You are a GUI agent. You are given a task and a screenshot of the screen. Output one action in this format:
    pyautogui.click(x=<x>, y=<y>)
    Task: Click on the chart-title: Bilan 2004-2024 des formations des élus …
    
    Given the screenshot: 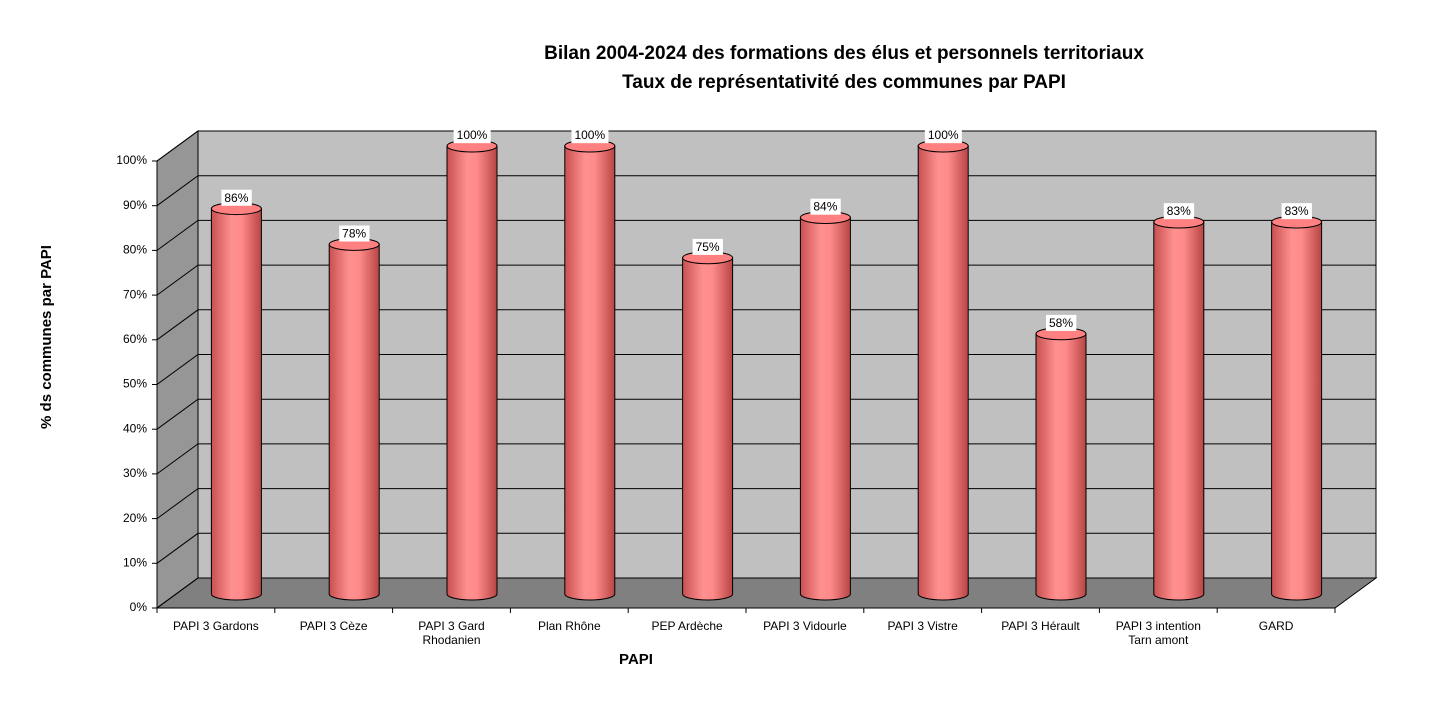 What is the action you would take?
    pyautogui.click(x=844, y=53)
    